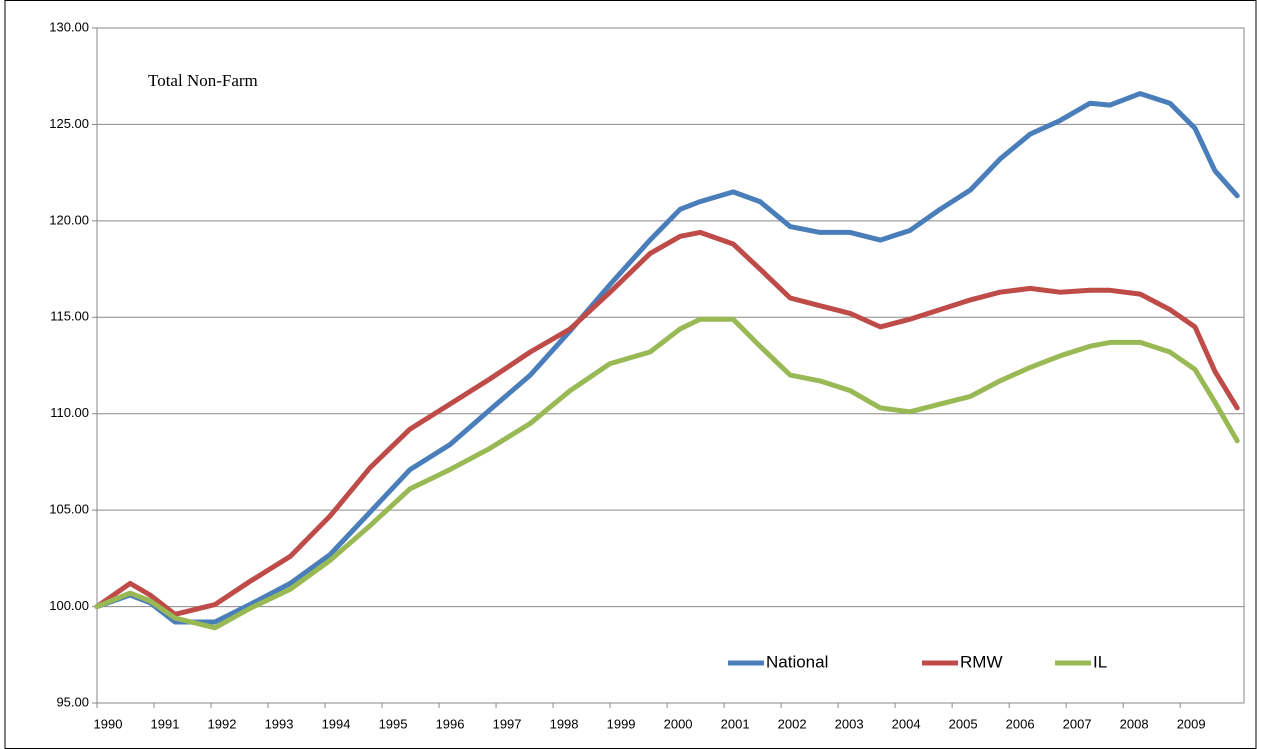 Image resolution: width=1261 pixels, height=749 pixels. Describe the element at coordinates (450, 723) in the screenshot. I see `x-tick-label: 1996` at that location.